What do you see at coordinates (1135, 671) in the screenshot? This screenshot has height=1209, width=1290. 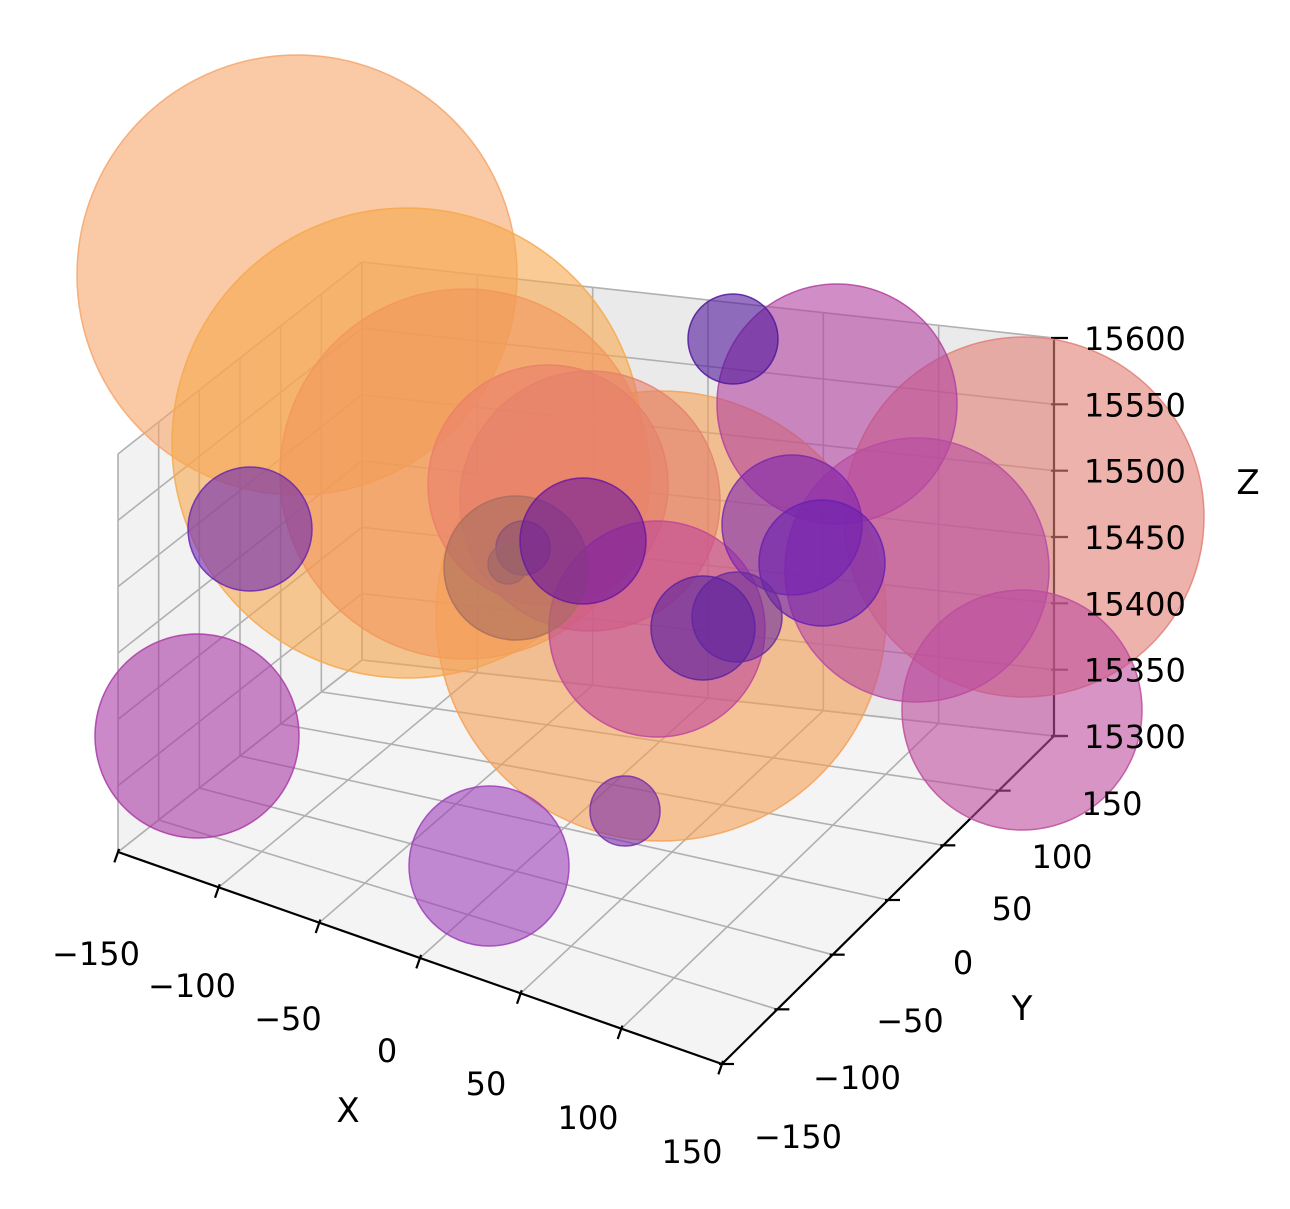 I see `z-tick-label: 15350` at bounding box center [1135, 671].